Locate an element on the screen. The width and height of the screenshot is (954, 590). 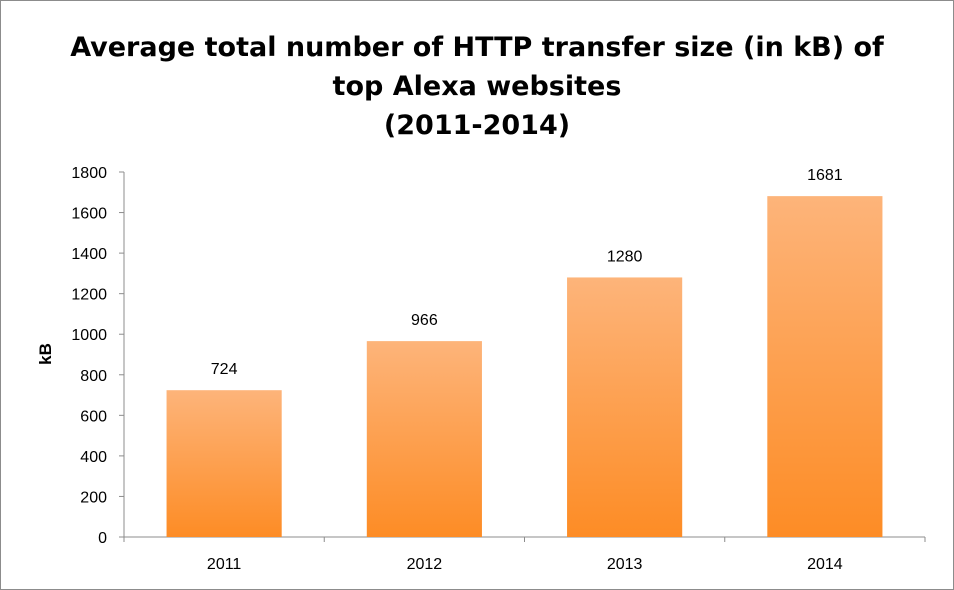
y-tick-label: 200 is located at coordinates (93, 497).